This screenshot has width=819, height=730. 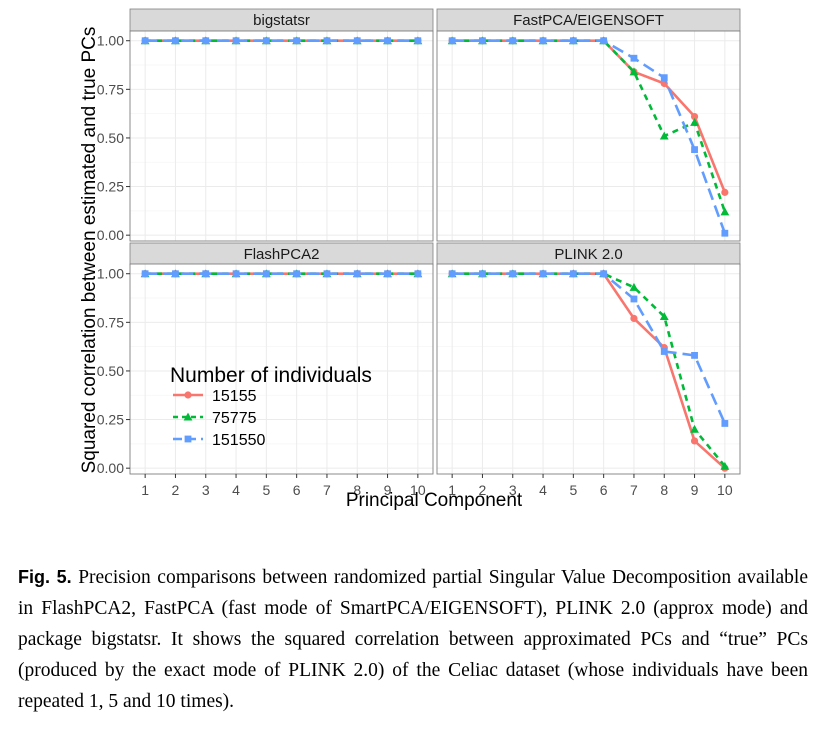 What do you see at coordinates (695, 490) in the screenshot?
I see `x-tick-label: 9` at bounding box center [695, 490].